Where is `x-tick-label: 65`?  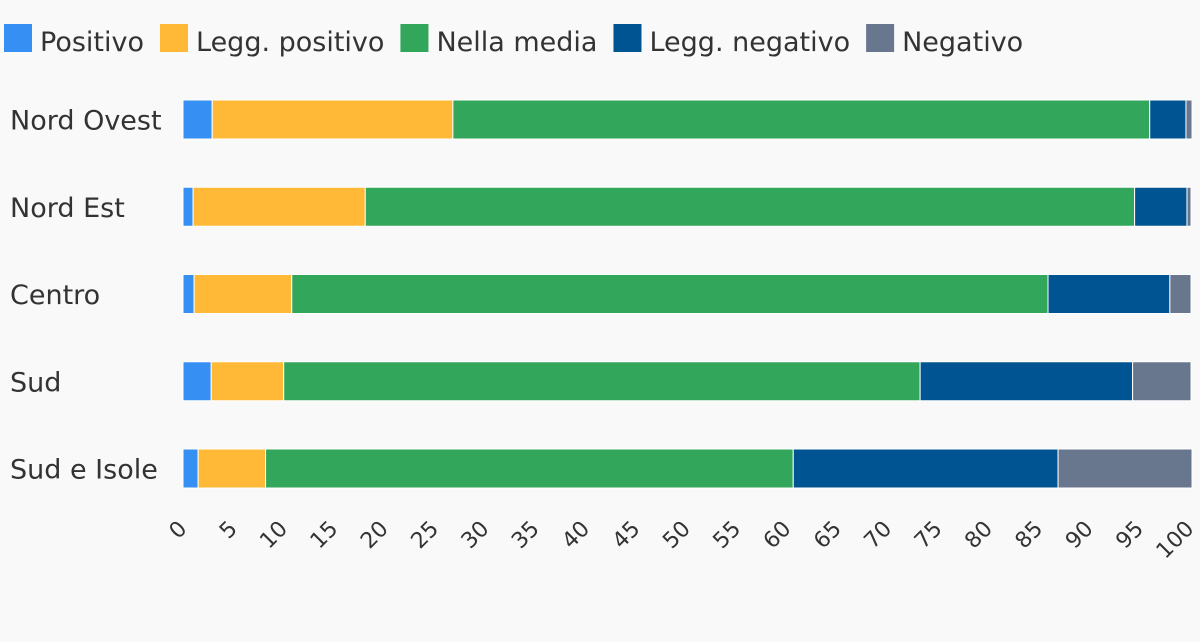 x-tick-label: 65 is located at coordinates (827, 535).